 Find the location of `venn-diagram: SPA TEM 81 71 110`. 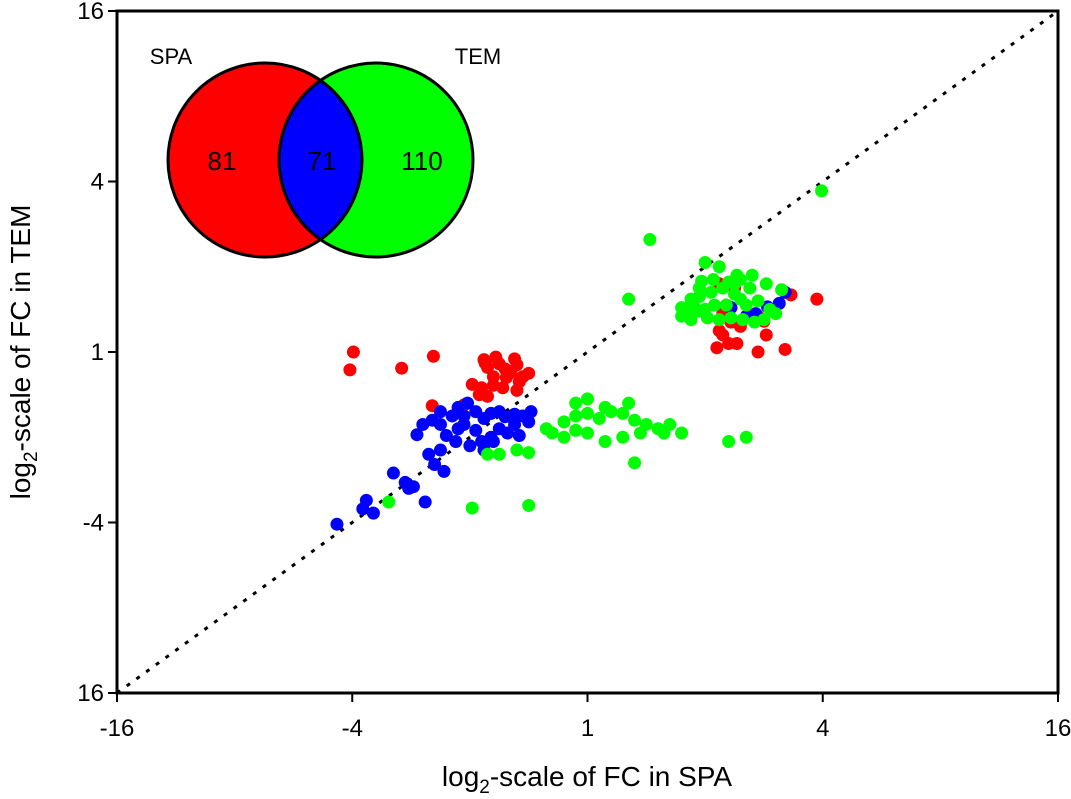

venn-diagram: SPA TEM 81 71 110 is located at coordinates (325, 151).